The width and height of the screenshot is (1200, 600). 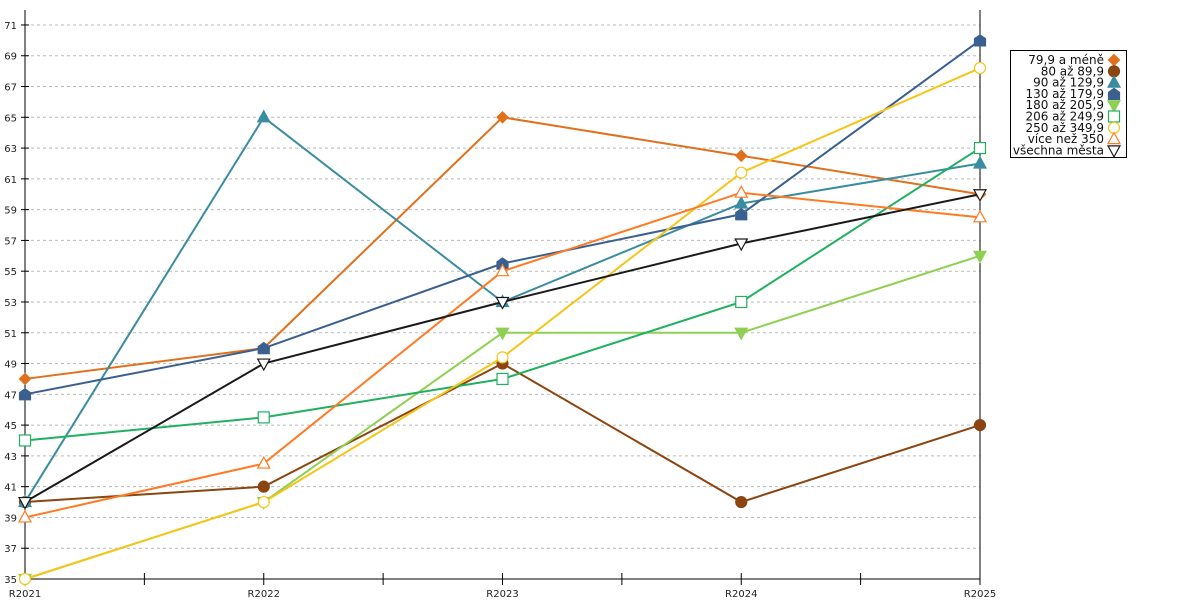 I want to click on x-tick-label: R2021, so click(x=25, y=594).